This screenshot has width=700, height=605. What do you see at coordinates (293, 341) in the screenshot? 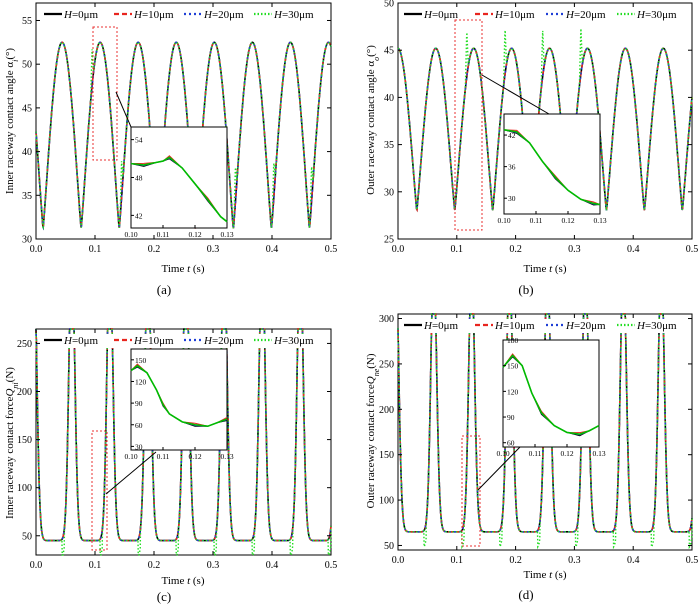
I see `legend-entry: H=30μm` at bounding box center [293, 341].